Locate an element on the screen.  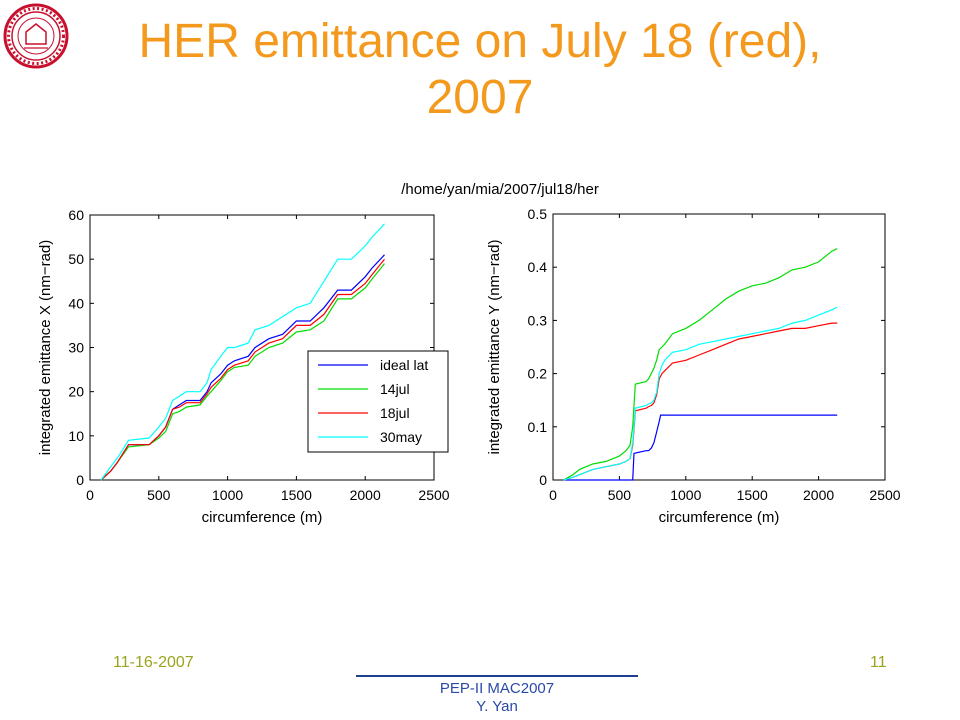
y-tick-label: 10 is located at coordinates (76, 436).